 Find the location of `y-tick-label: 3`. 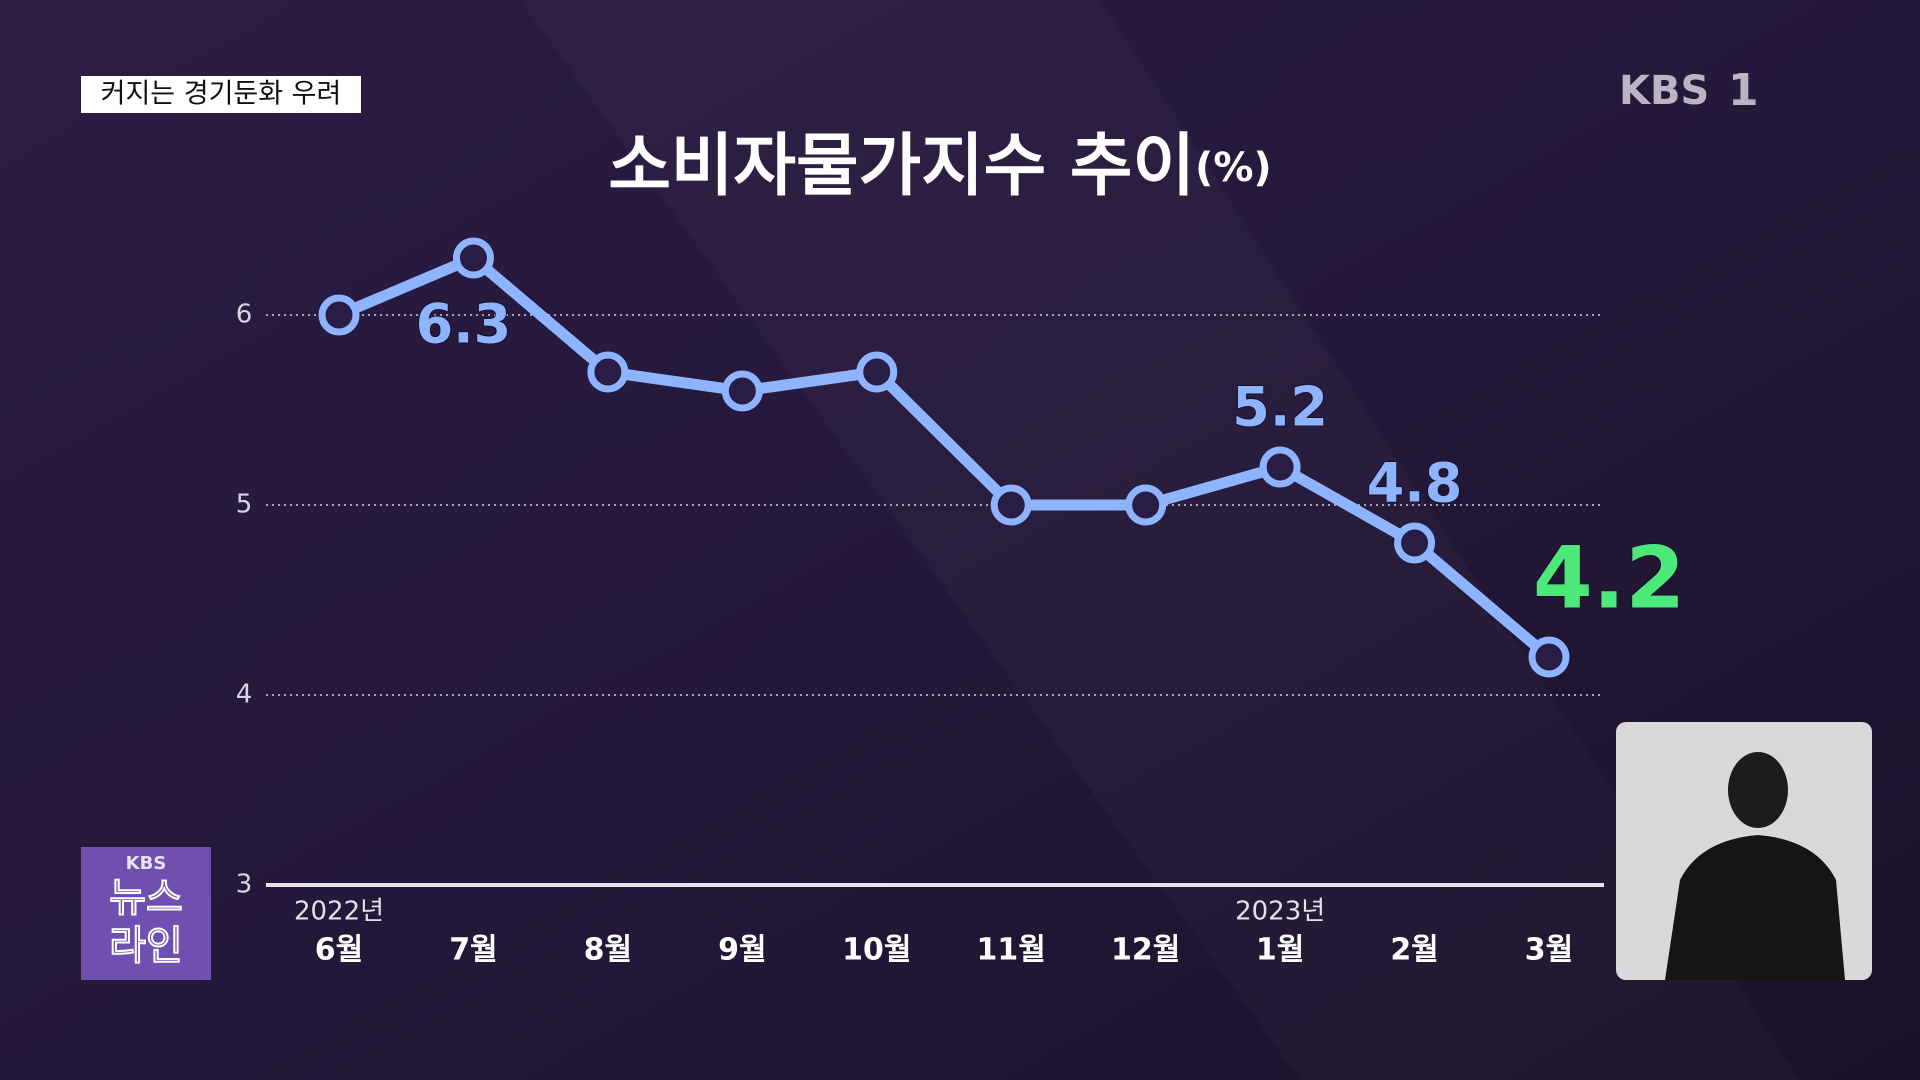

y-tick-label: 3 is located at coordinates (244, 885).